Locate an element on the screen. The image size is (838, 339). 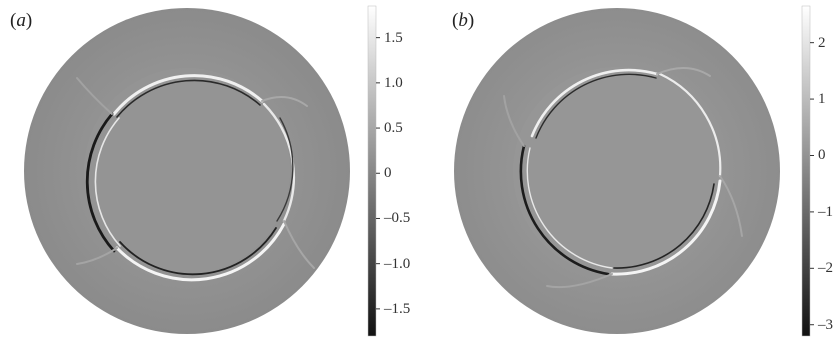
colorbar-tick-label: 1.5 is located at coordinates (393, 37).